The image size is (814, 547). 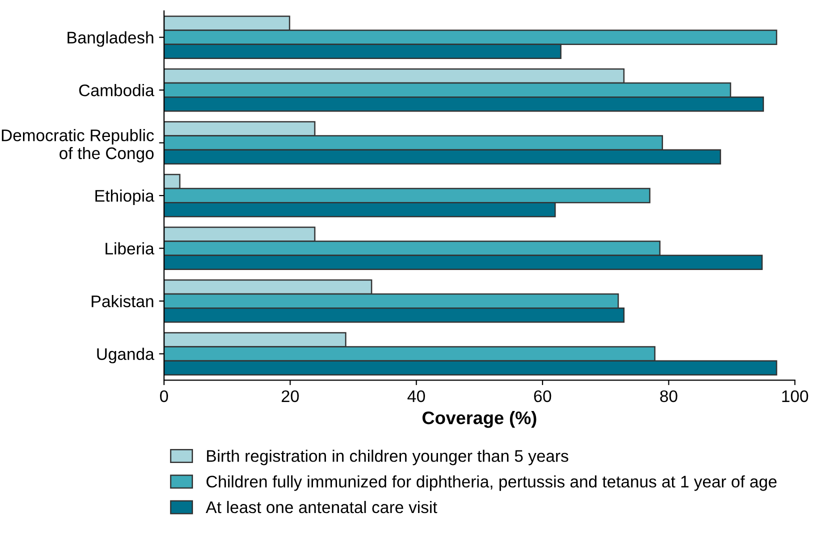 I want to click on y-tick-label: Ethiopia, so click(x=124, y=198).